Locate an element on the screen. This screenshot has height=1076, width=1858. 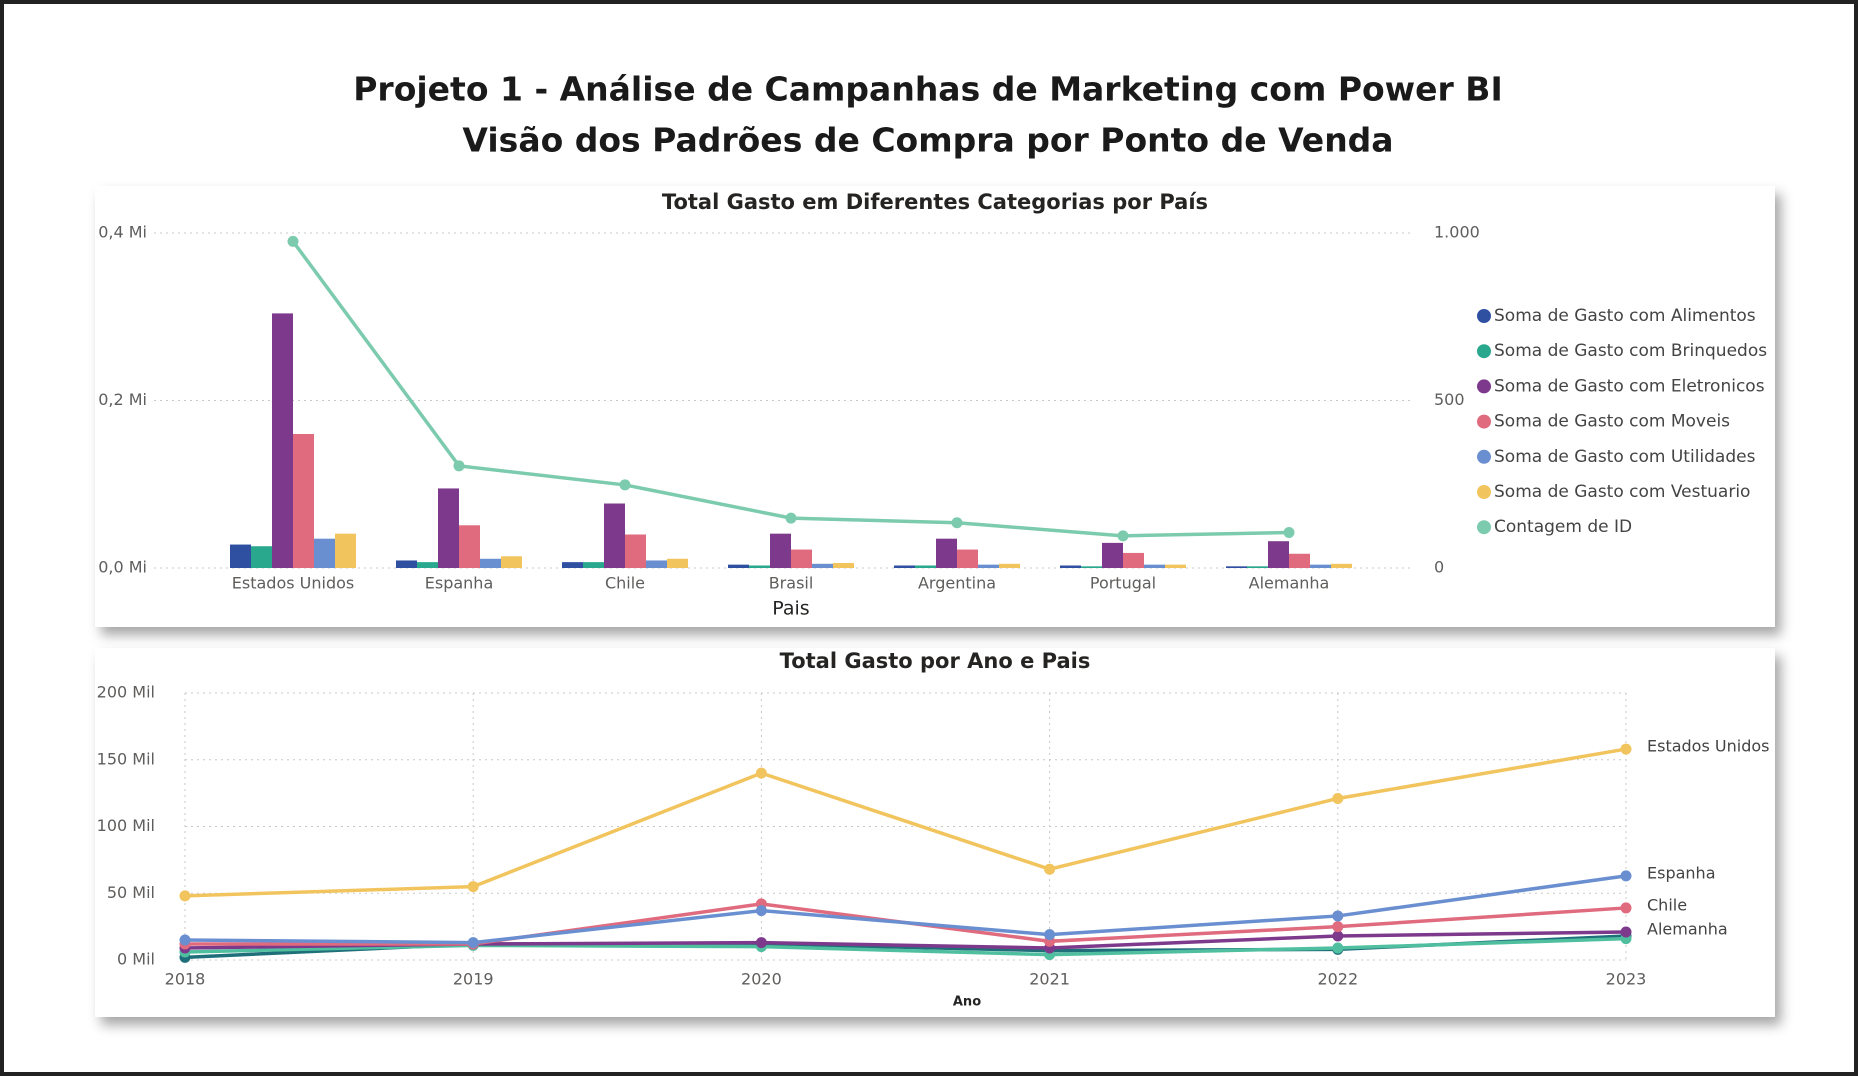
series-label: Alemanha is located at coordinates (1687, 928).